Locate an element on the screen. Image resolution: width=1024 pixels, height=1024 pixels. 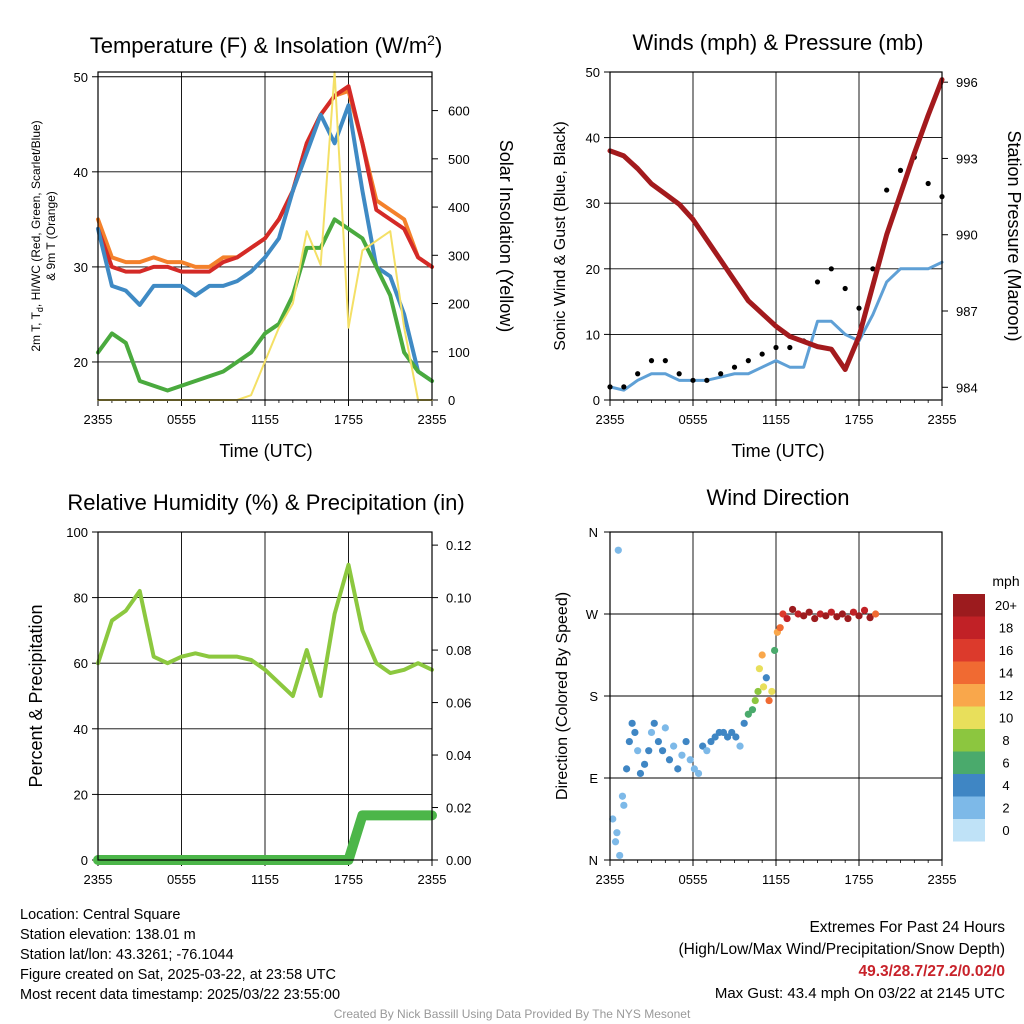
temperature-y2tick-label-4: 400 is located at coordinates (459, 207).